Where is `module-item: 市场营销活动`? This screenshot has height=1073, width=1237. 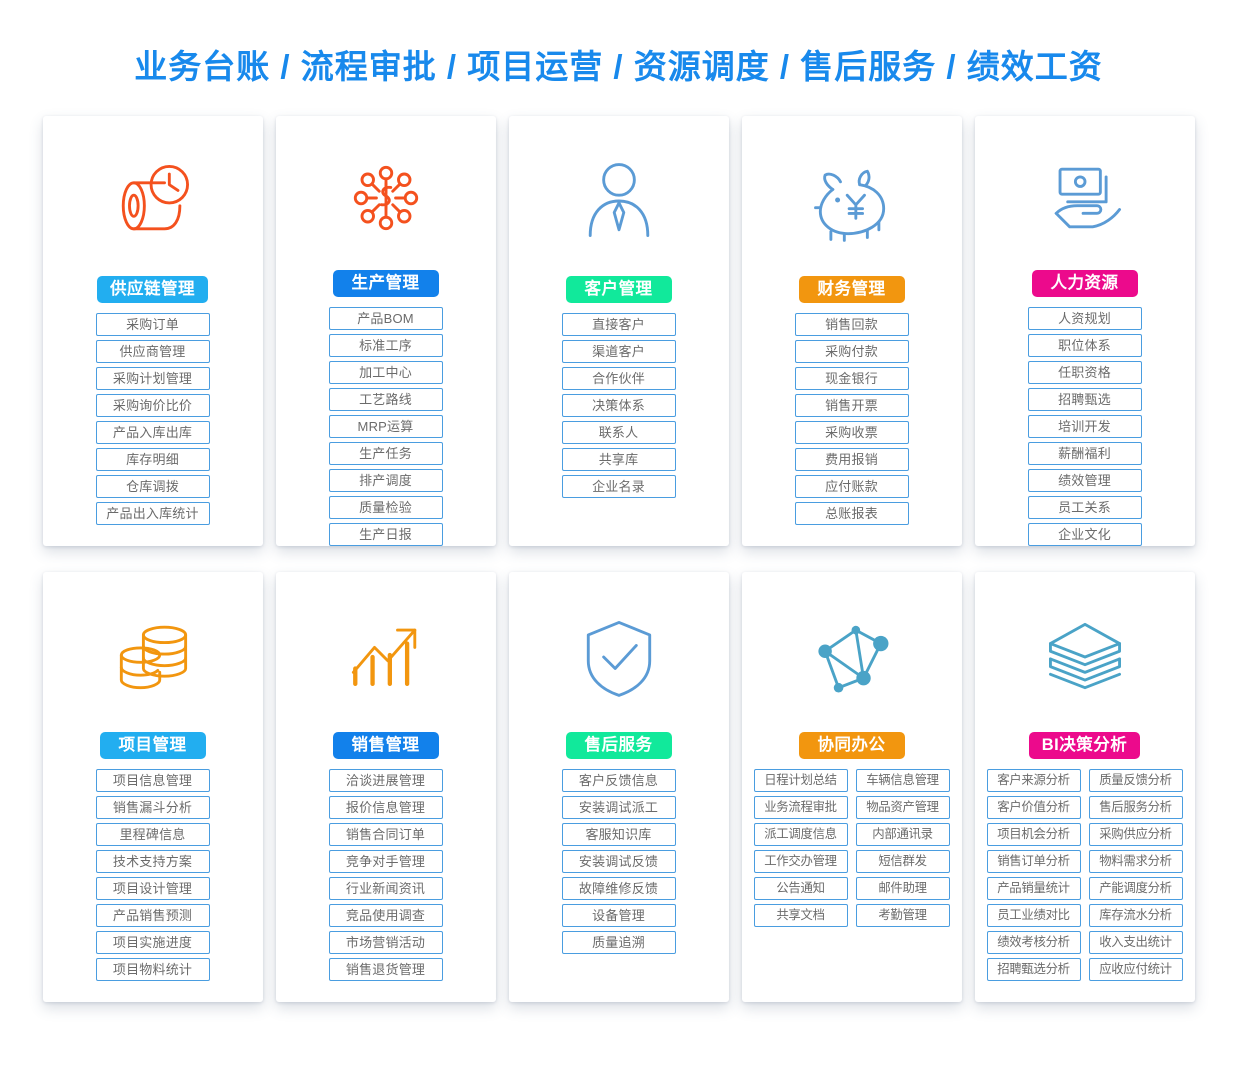
module-item: 市场营销活动 is located at coordinates (385, 942).